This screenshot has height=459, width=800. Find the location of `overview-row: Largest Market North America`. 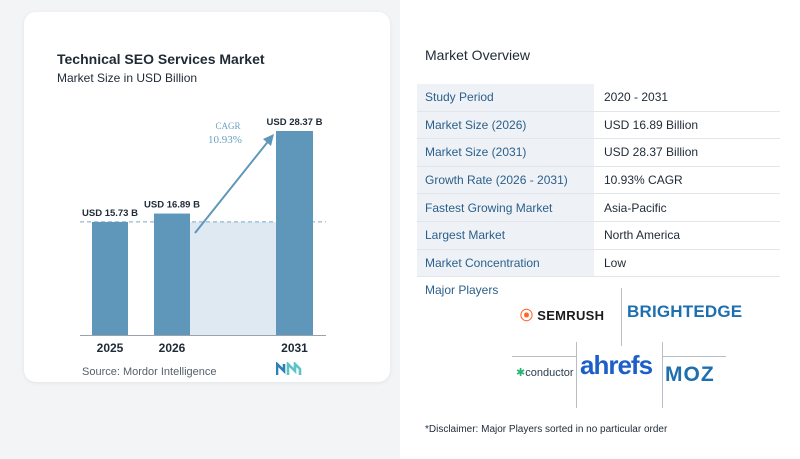

overview-row: Largest Market North America is located at coordinates (598, 235).